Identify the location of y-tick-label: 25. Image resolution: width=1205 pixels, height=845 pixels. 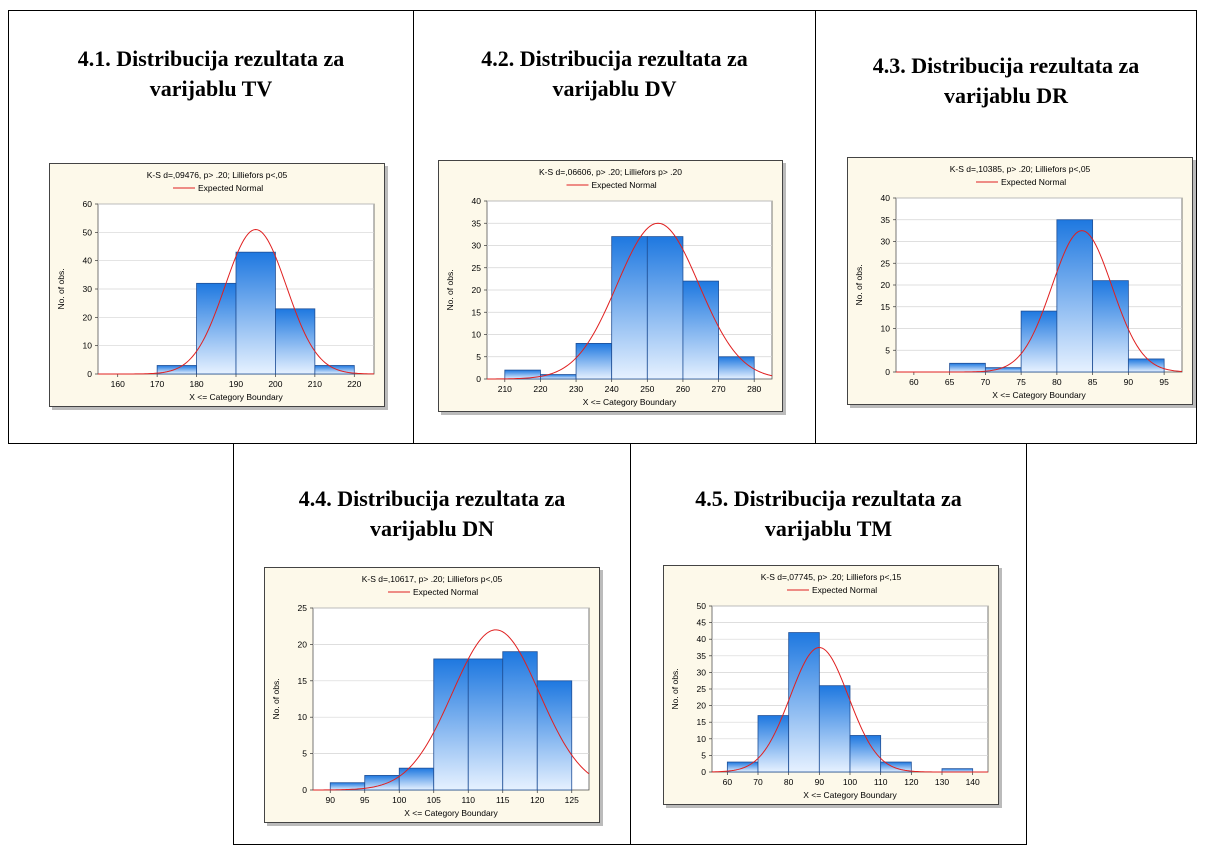
(702, 689).